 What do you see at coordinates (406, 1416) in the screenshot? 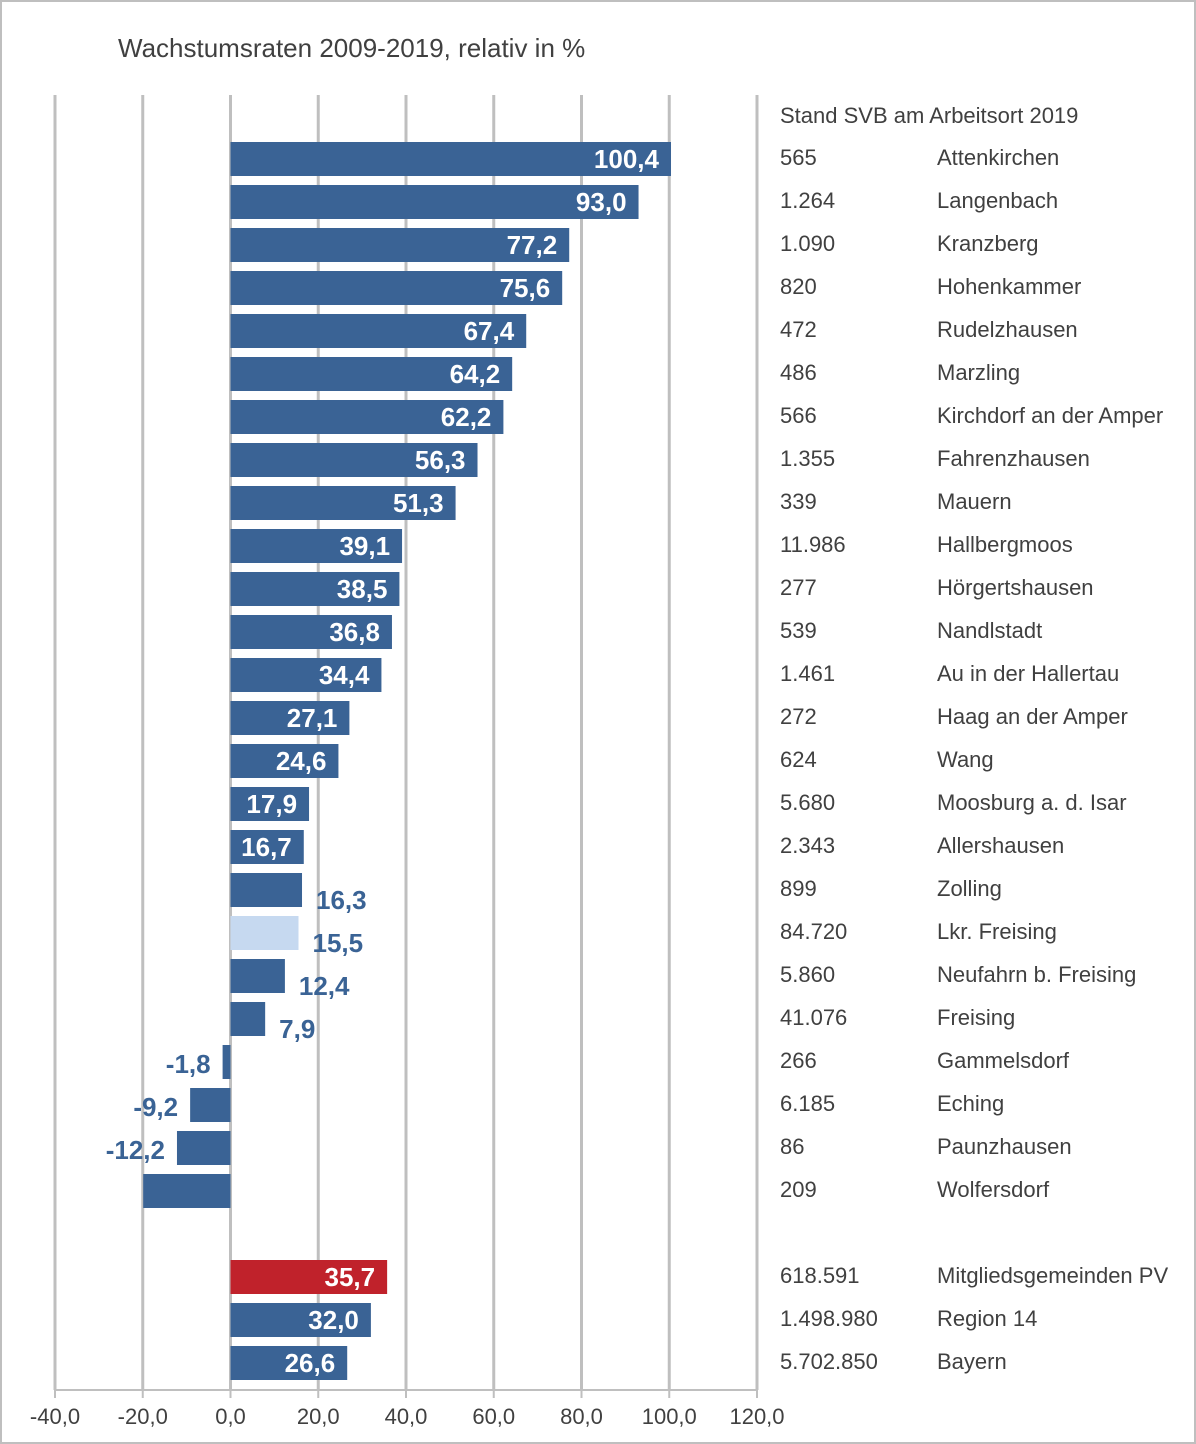
I see `x-tick-label: 40,0` at bounding box center [406, 1416].